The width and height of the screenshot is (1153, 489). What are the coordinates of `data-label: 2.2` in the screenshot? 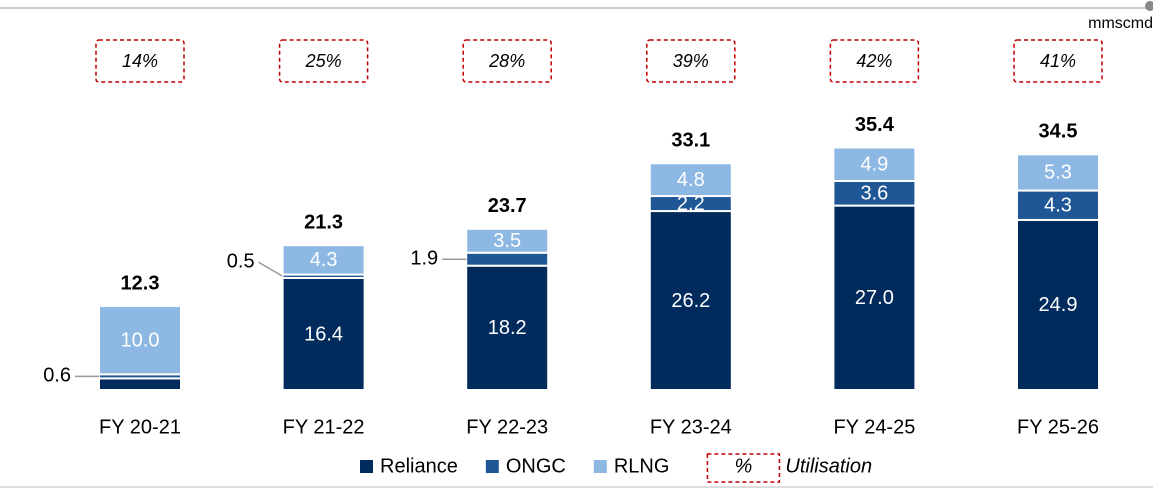 It's located at (691, 204).